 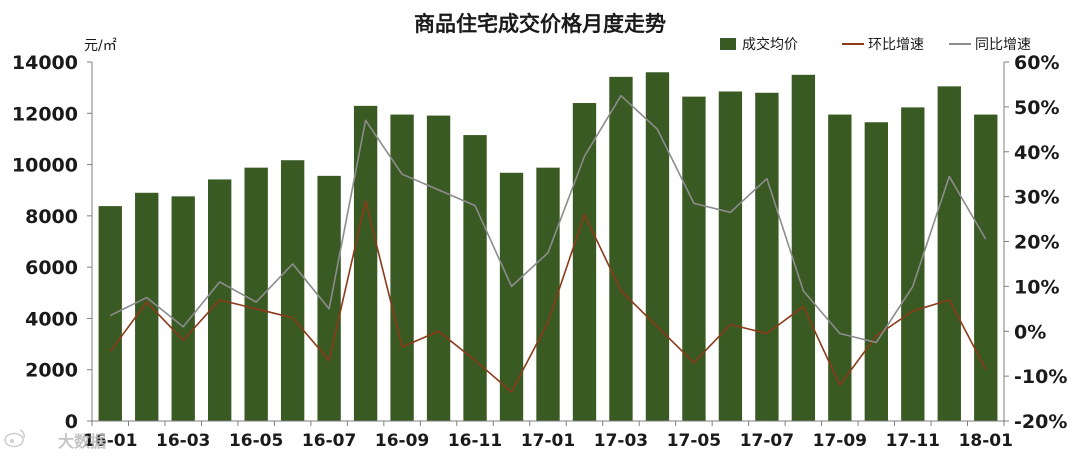 What do you see at coordinates (896, 45) in the screenshot?
I see `legend-label: 环比增速` at bounding box center [896, 45].